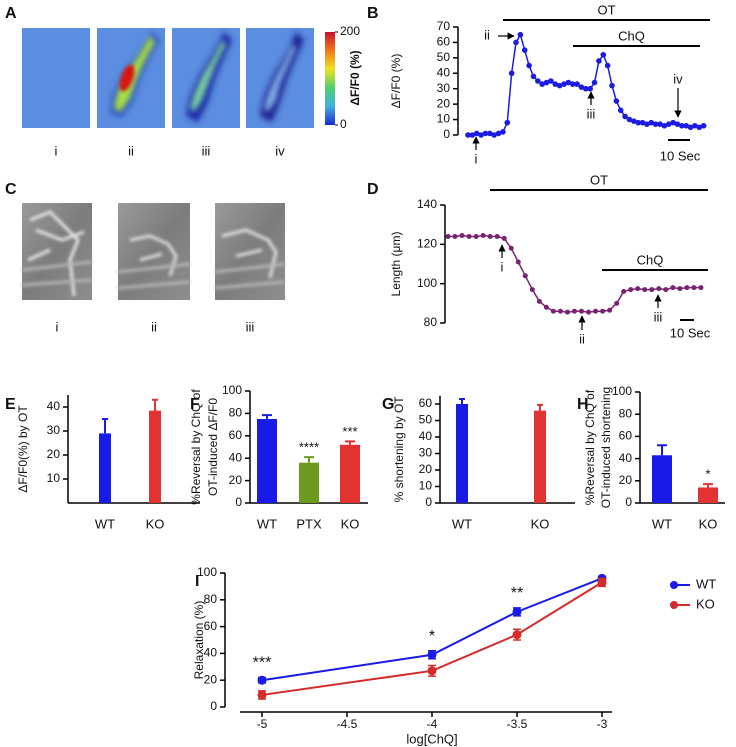 This screenshot has width=736, height=747. What do you see at coordinates (650, 259) in the screenshot?
I see `period-label: ChQ` at bounding box center [650, 259].